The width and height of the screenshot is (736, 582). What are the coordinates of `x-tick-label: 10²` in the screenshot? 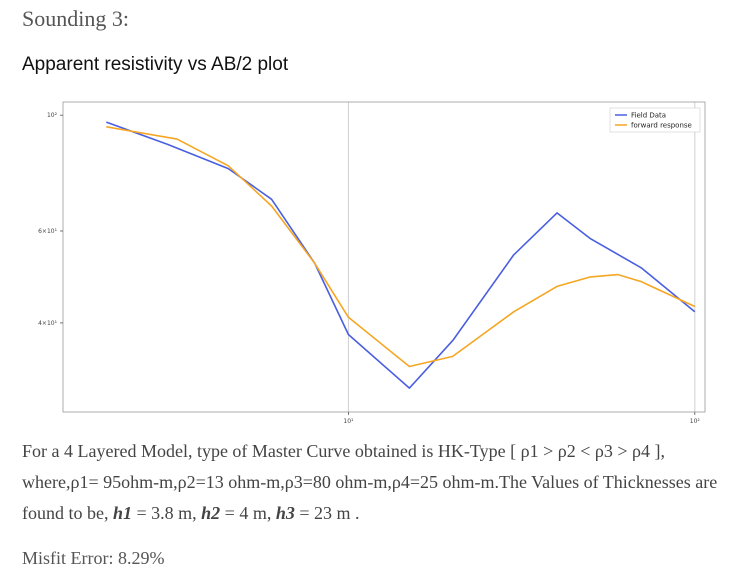 It's located at (695, 421).